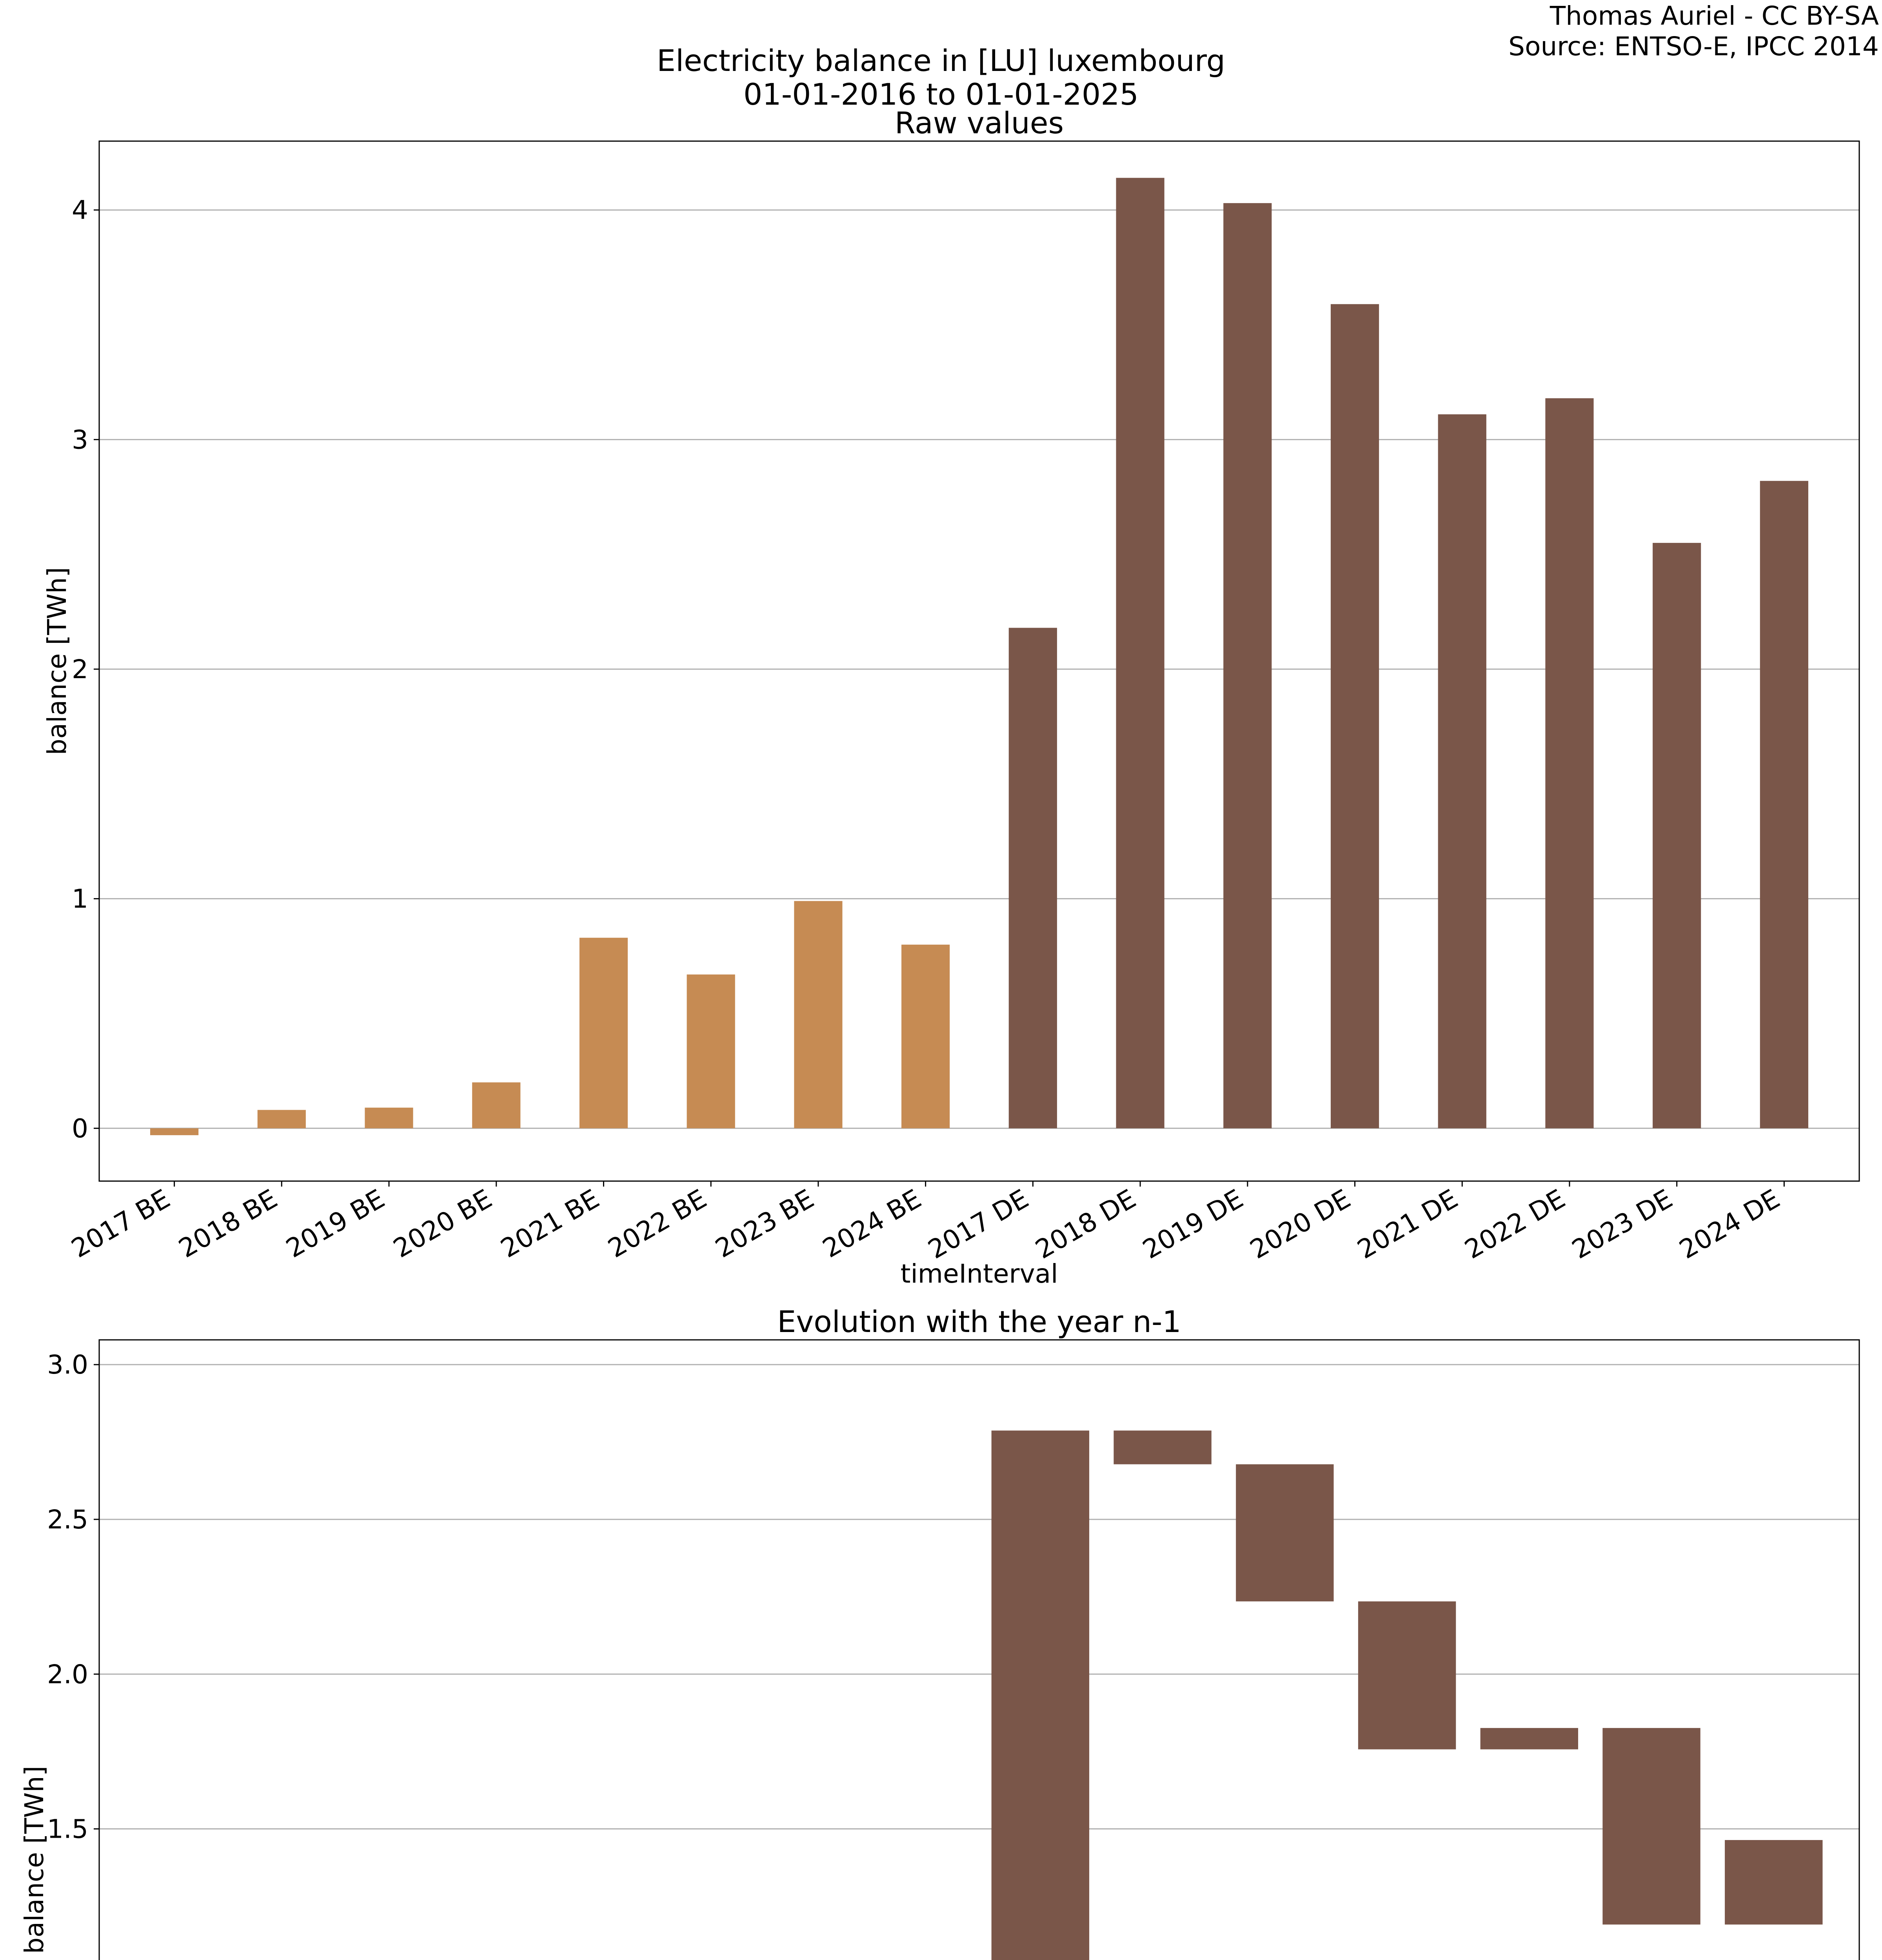 This screenshot has width=1882, height=1960. I want to click on x-tick-label: 2024 DE, so click(1729, 1224).